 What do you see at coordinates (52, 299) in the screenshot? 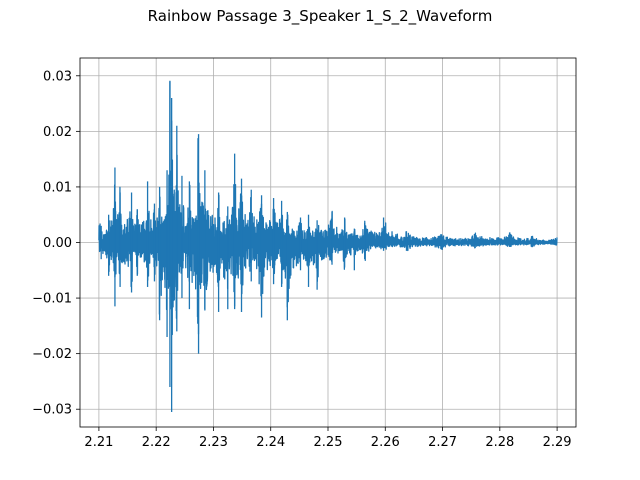
I see `y-tick-label: −0.01` at bounding box center [52, 299].